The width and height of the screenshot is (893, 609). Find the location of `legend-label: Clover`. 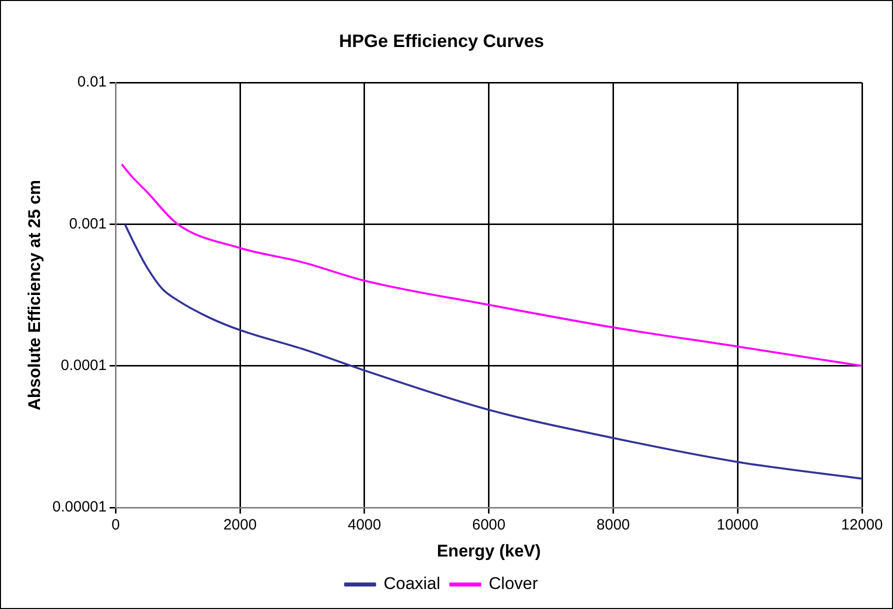

legend-label: Clover is located at coordinates (513, 584).